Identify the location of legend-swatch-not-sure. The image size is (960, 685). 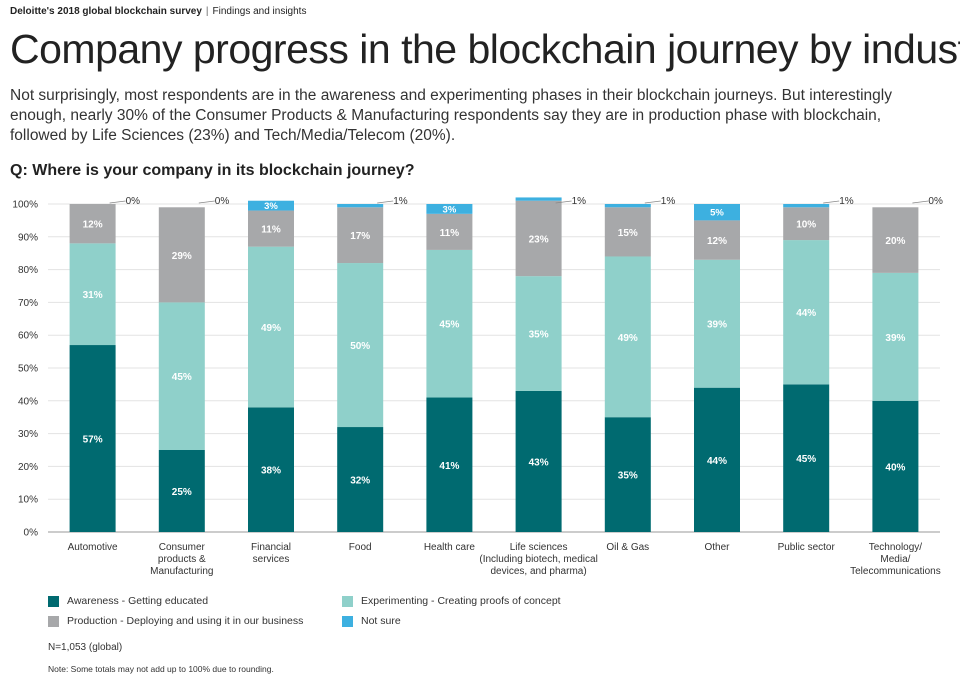
(347, 621).